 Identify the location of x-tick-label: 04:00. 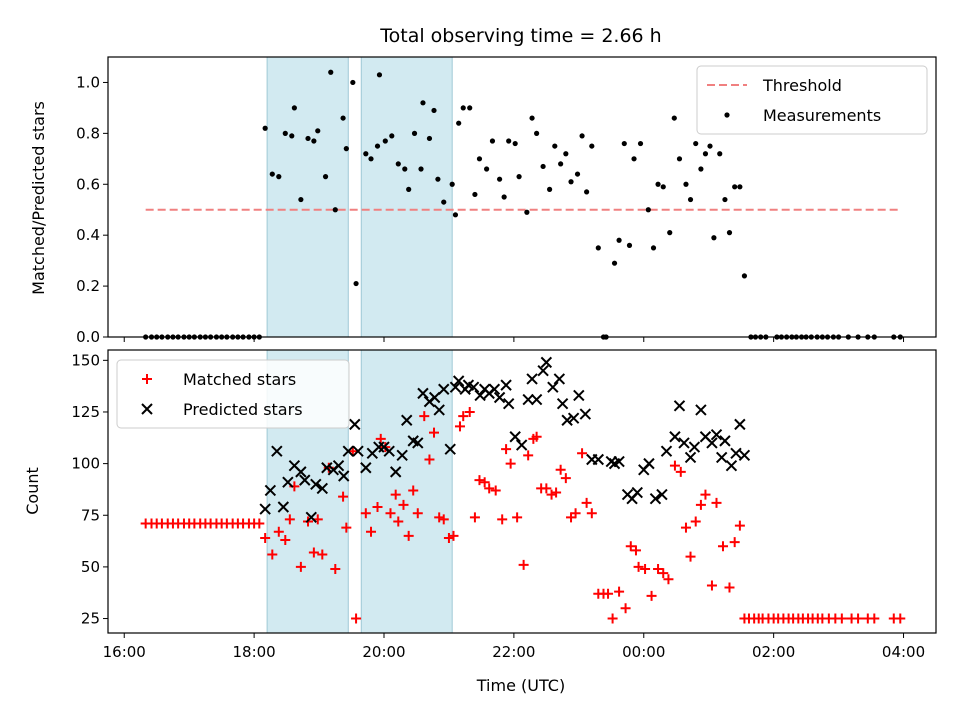
(903, 652).